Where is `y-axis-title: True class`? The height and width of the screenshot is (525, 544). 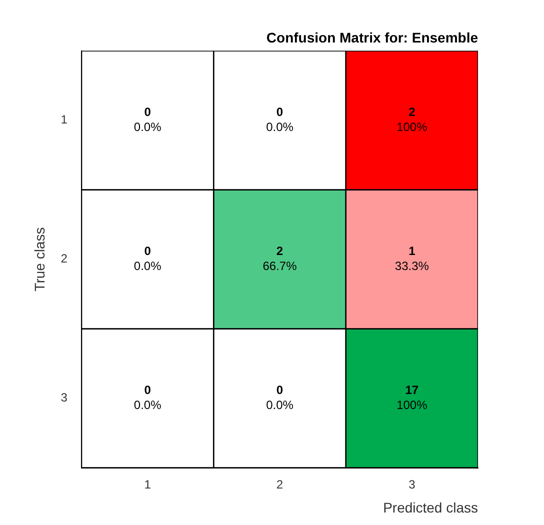 y-axis-title: True class is located at coordinates (39, 259).